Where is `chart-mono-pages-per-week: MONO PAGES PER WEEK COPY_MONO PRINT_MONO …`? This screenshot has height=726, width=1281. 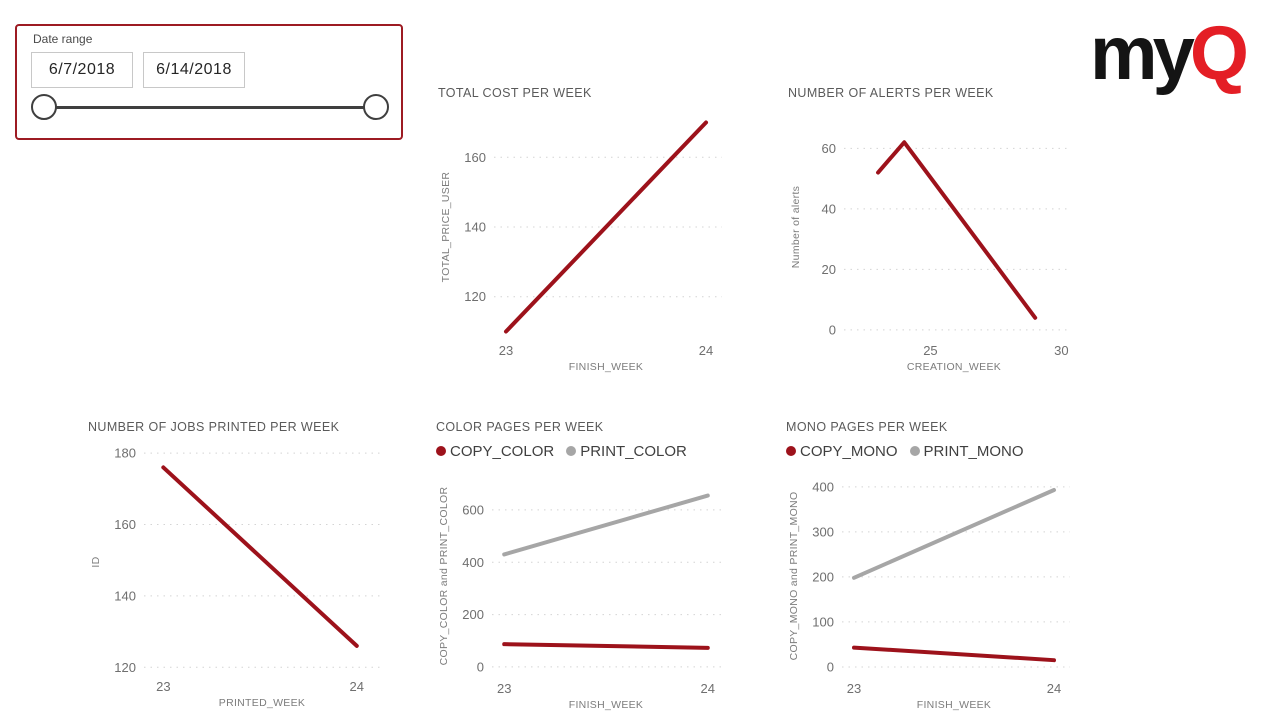 chart-mono-pages-per-week: MONO PAGES PER WEEK COPY_MONO PRINT_MONO … is located at coordinates (932, 567).